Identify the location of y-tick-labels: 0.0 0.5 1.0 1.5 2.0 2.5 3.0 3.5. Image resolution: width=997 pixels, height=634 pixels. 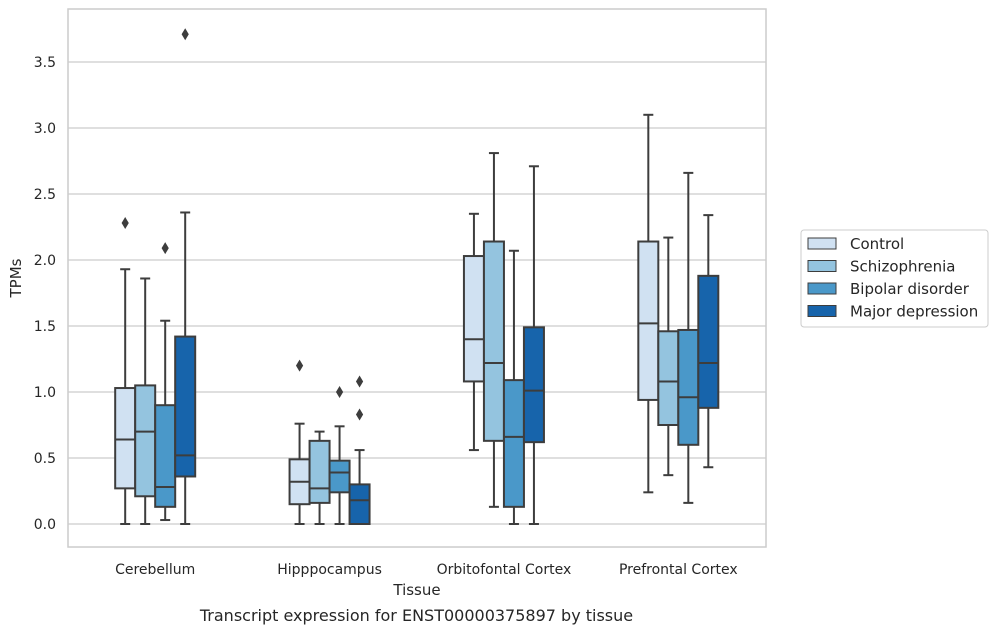
(45, 294).